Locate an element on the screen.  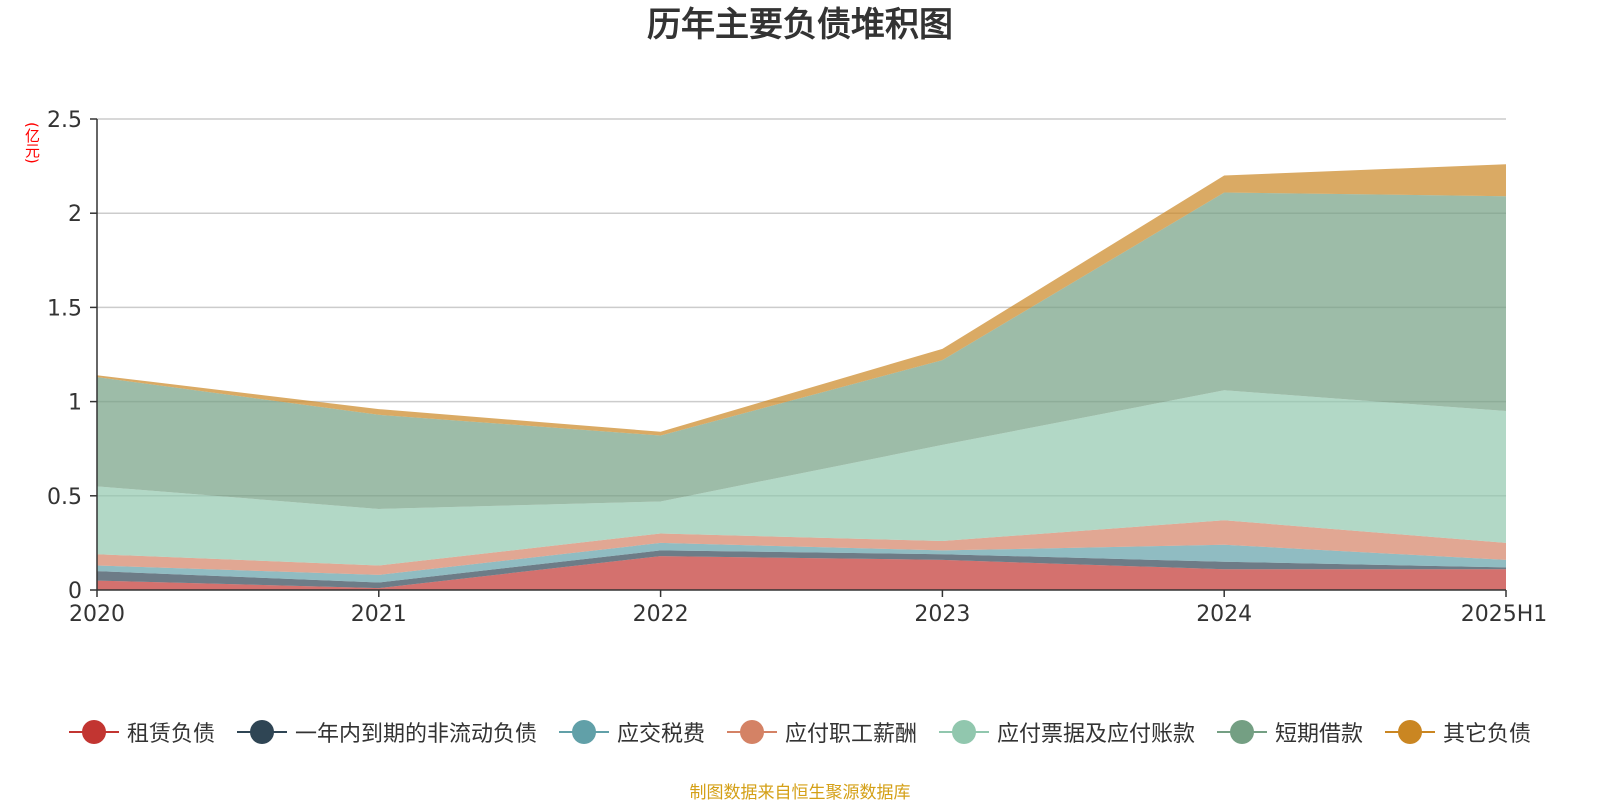
legend-item: 应交税费 is located at coordinates (631, 732).